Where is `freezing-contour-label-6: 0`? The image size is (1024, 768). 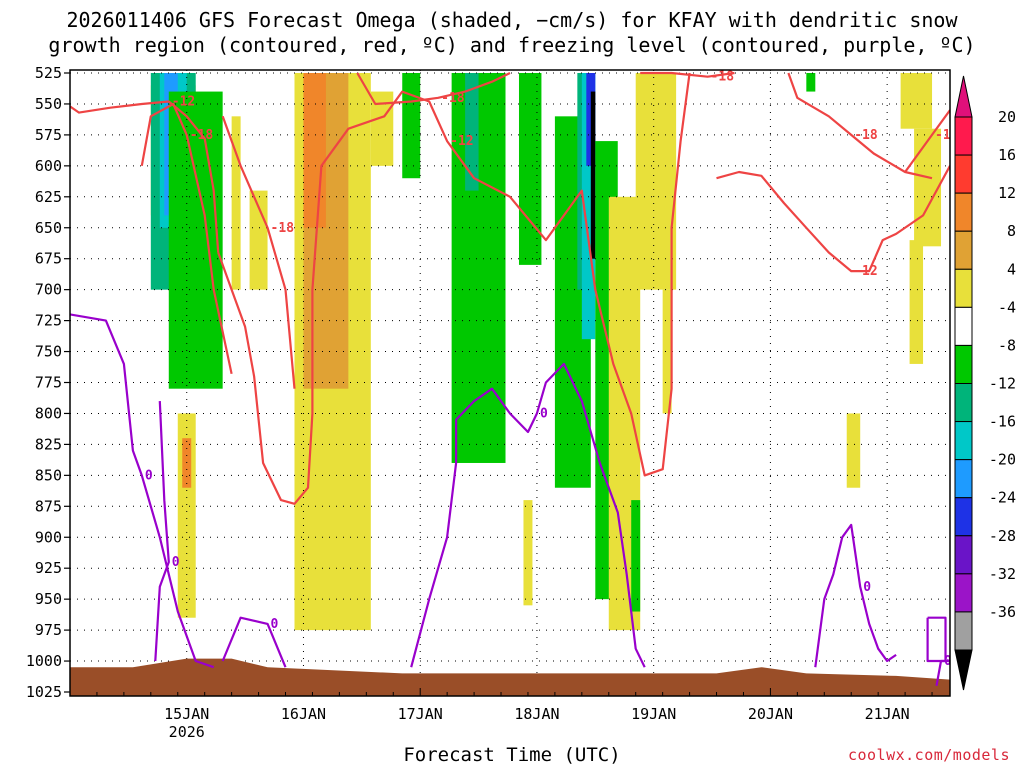
freezing-contour-label-6: 0 is located at coordinates (948, 661).